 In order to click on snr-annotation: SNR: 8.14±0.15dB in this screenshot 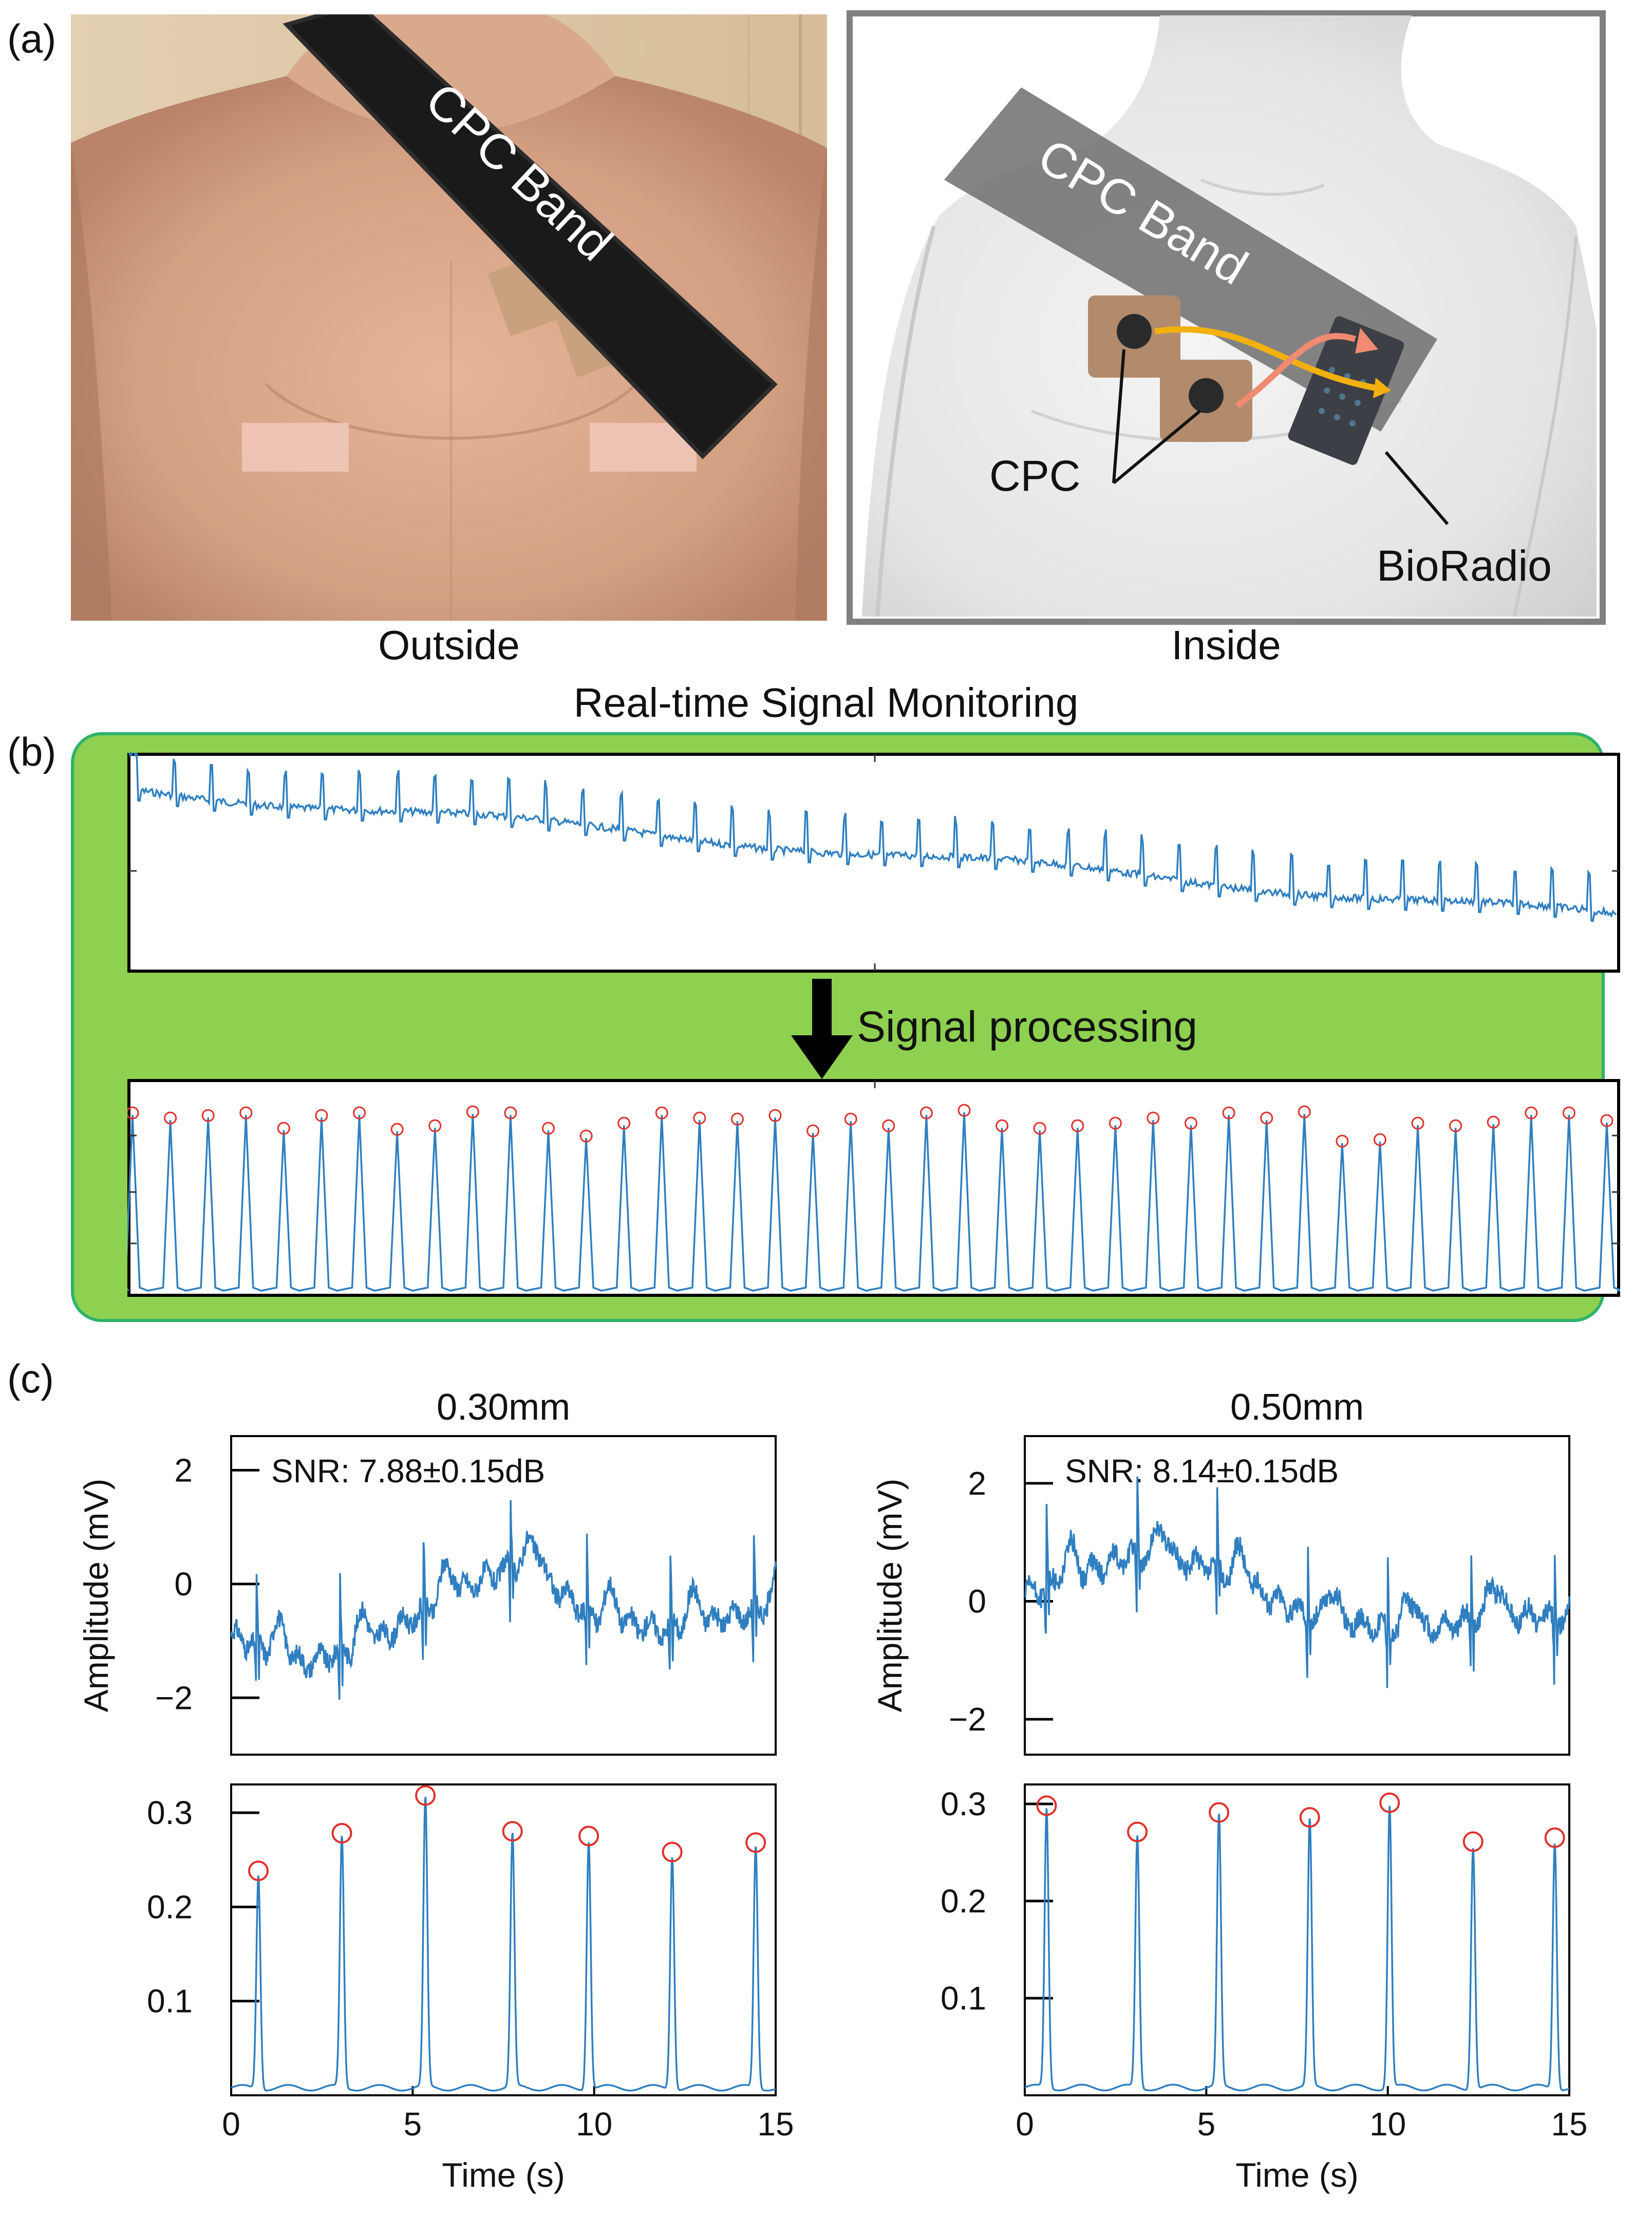, I will do `click(1202, 1472)`.